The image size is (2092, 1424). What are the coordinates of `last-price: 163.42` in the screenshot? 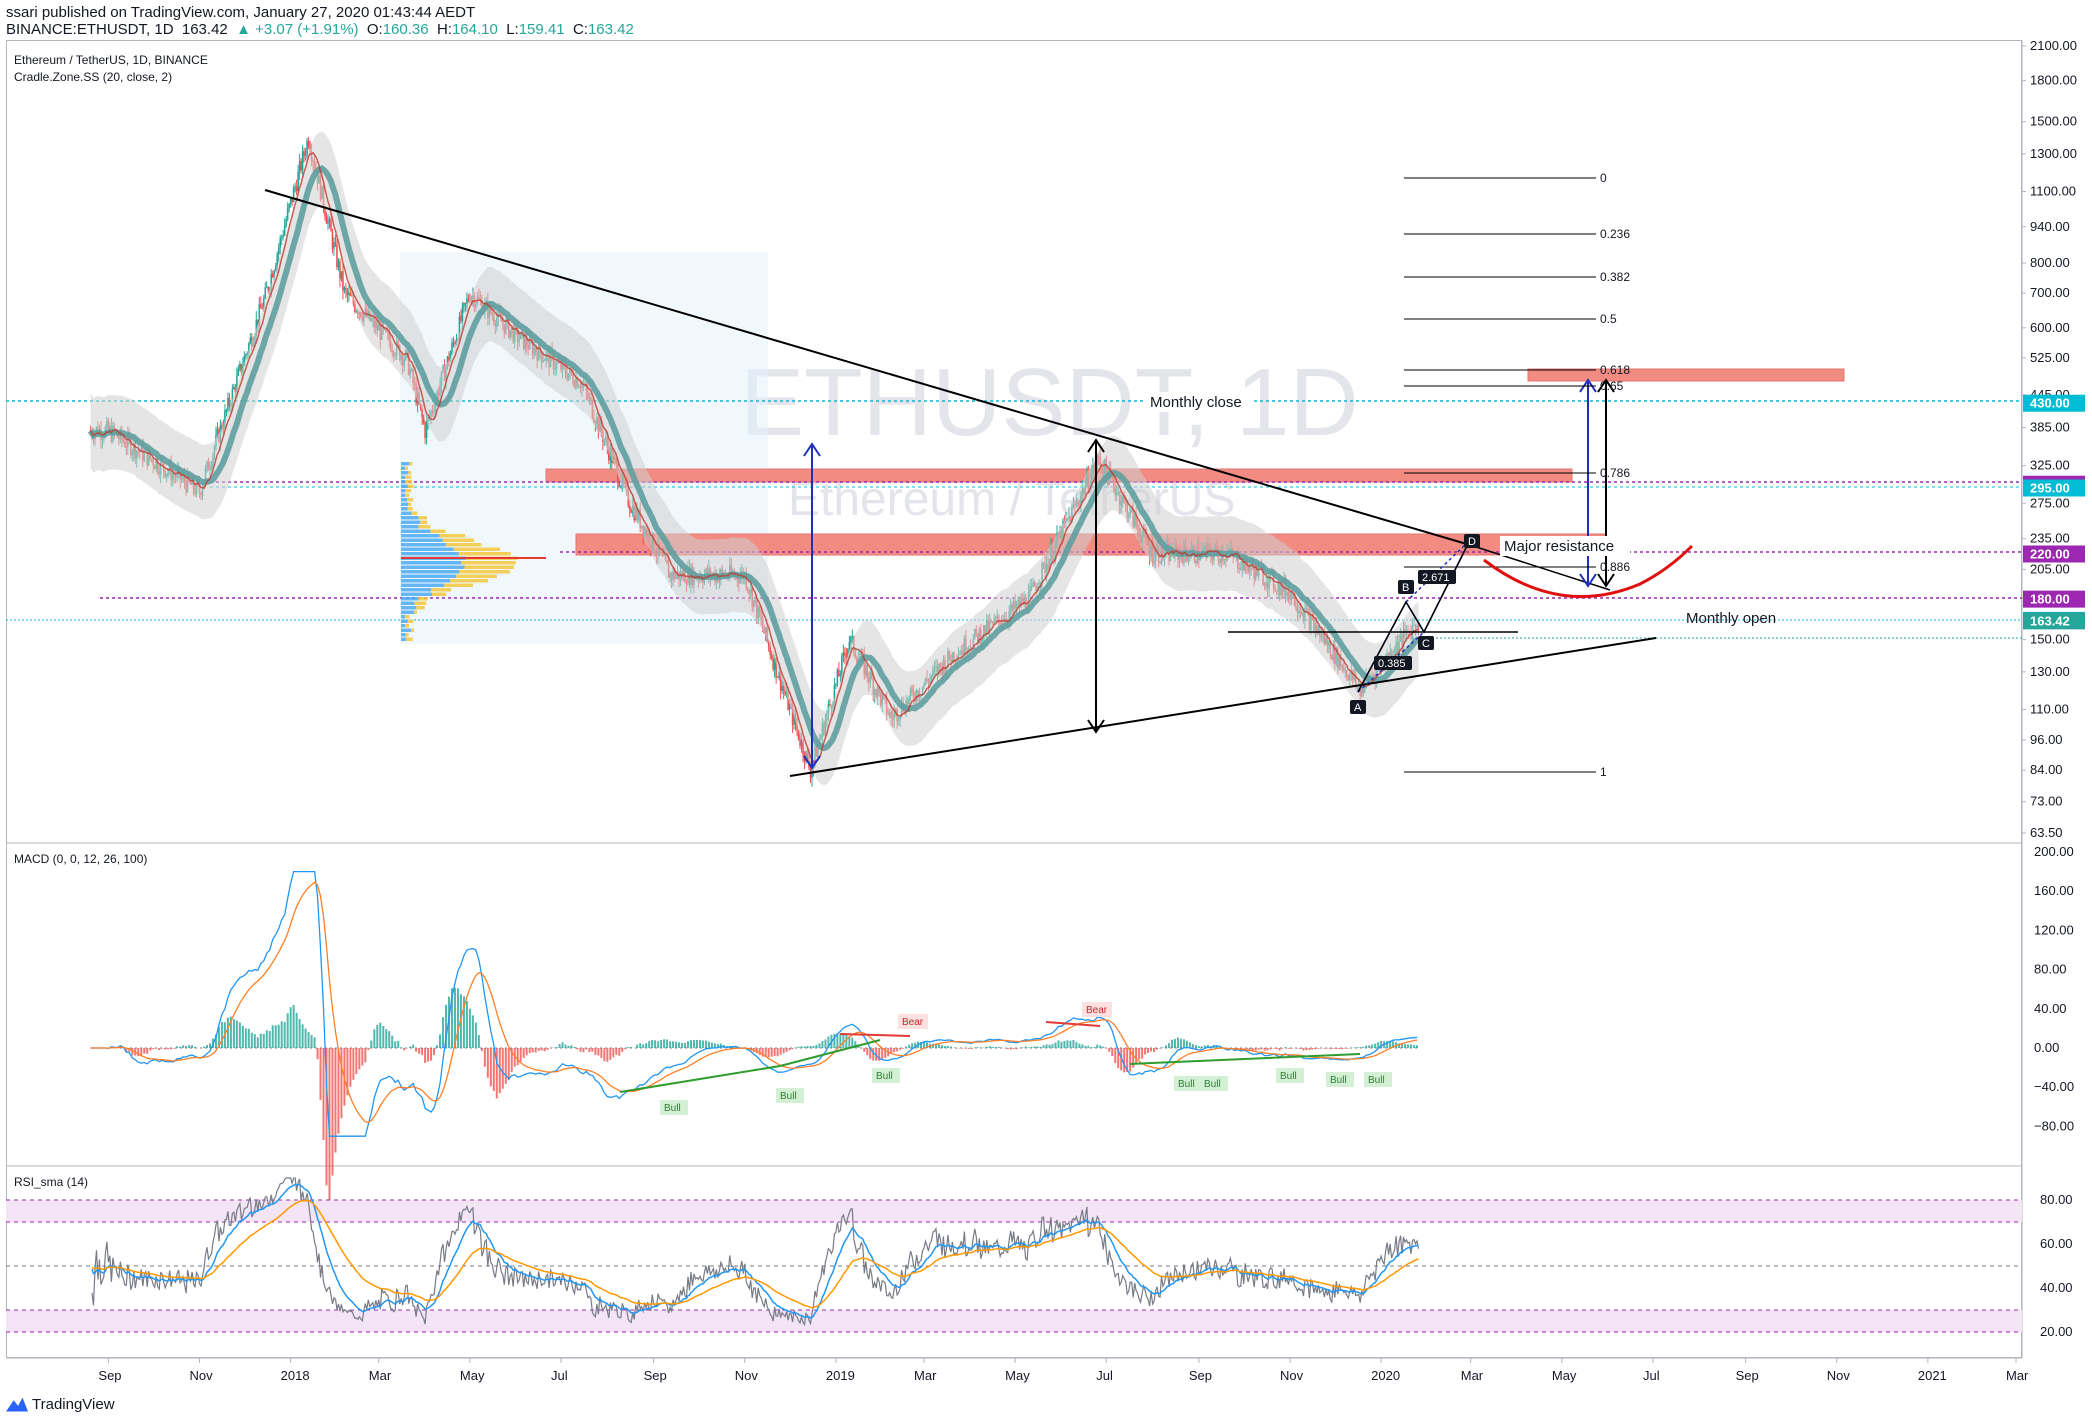 It's located at (204, 29).